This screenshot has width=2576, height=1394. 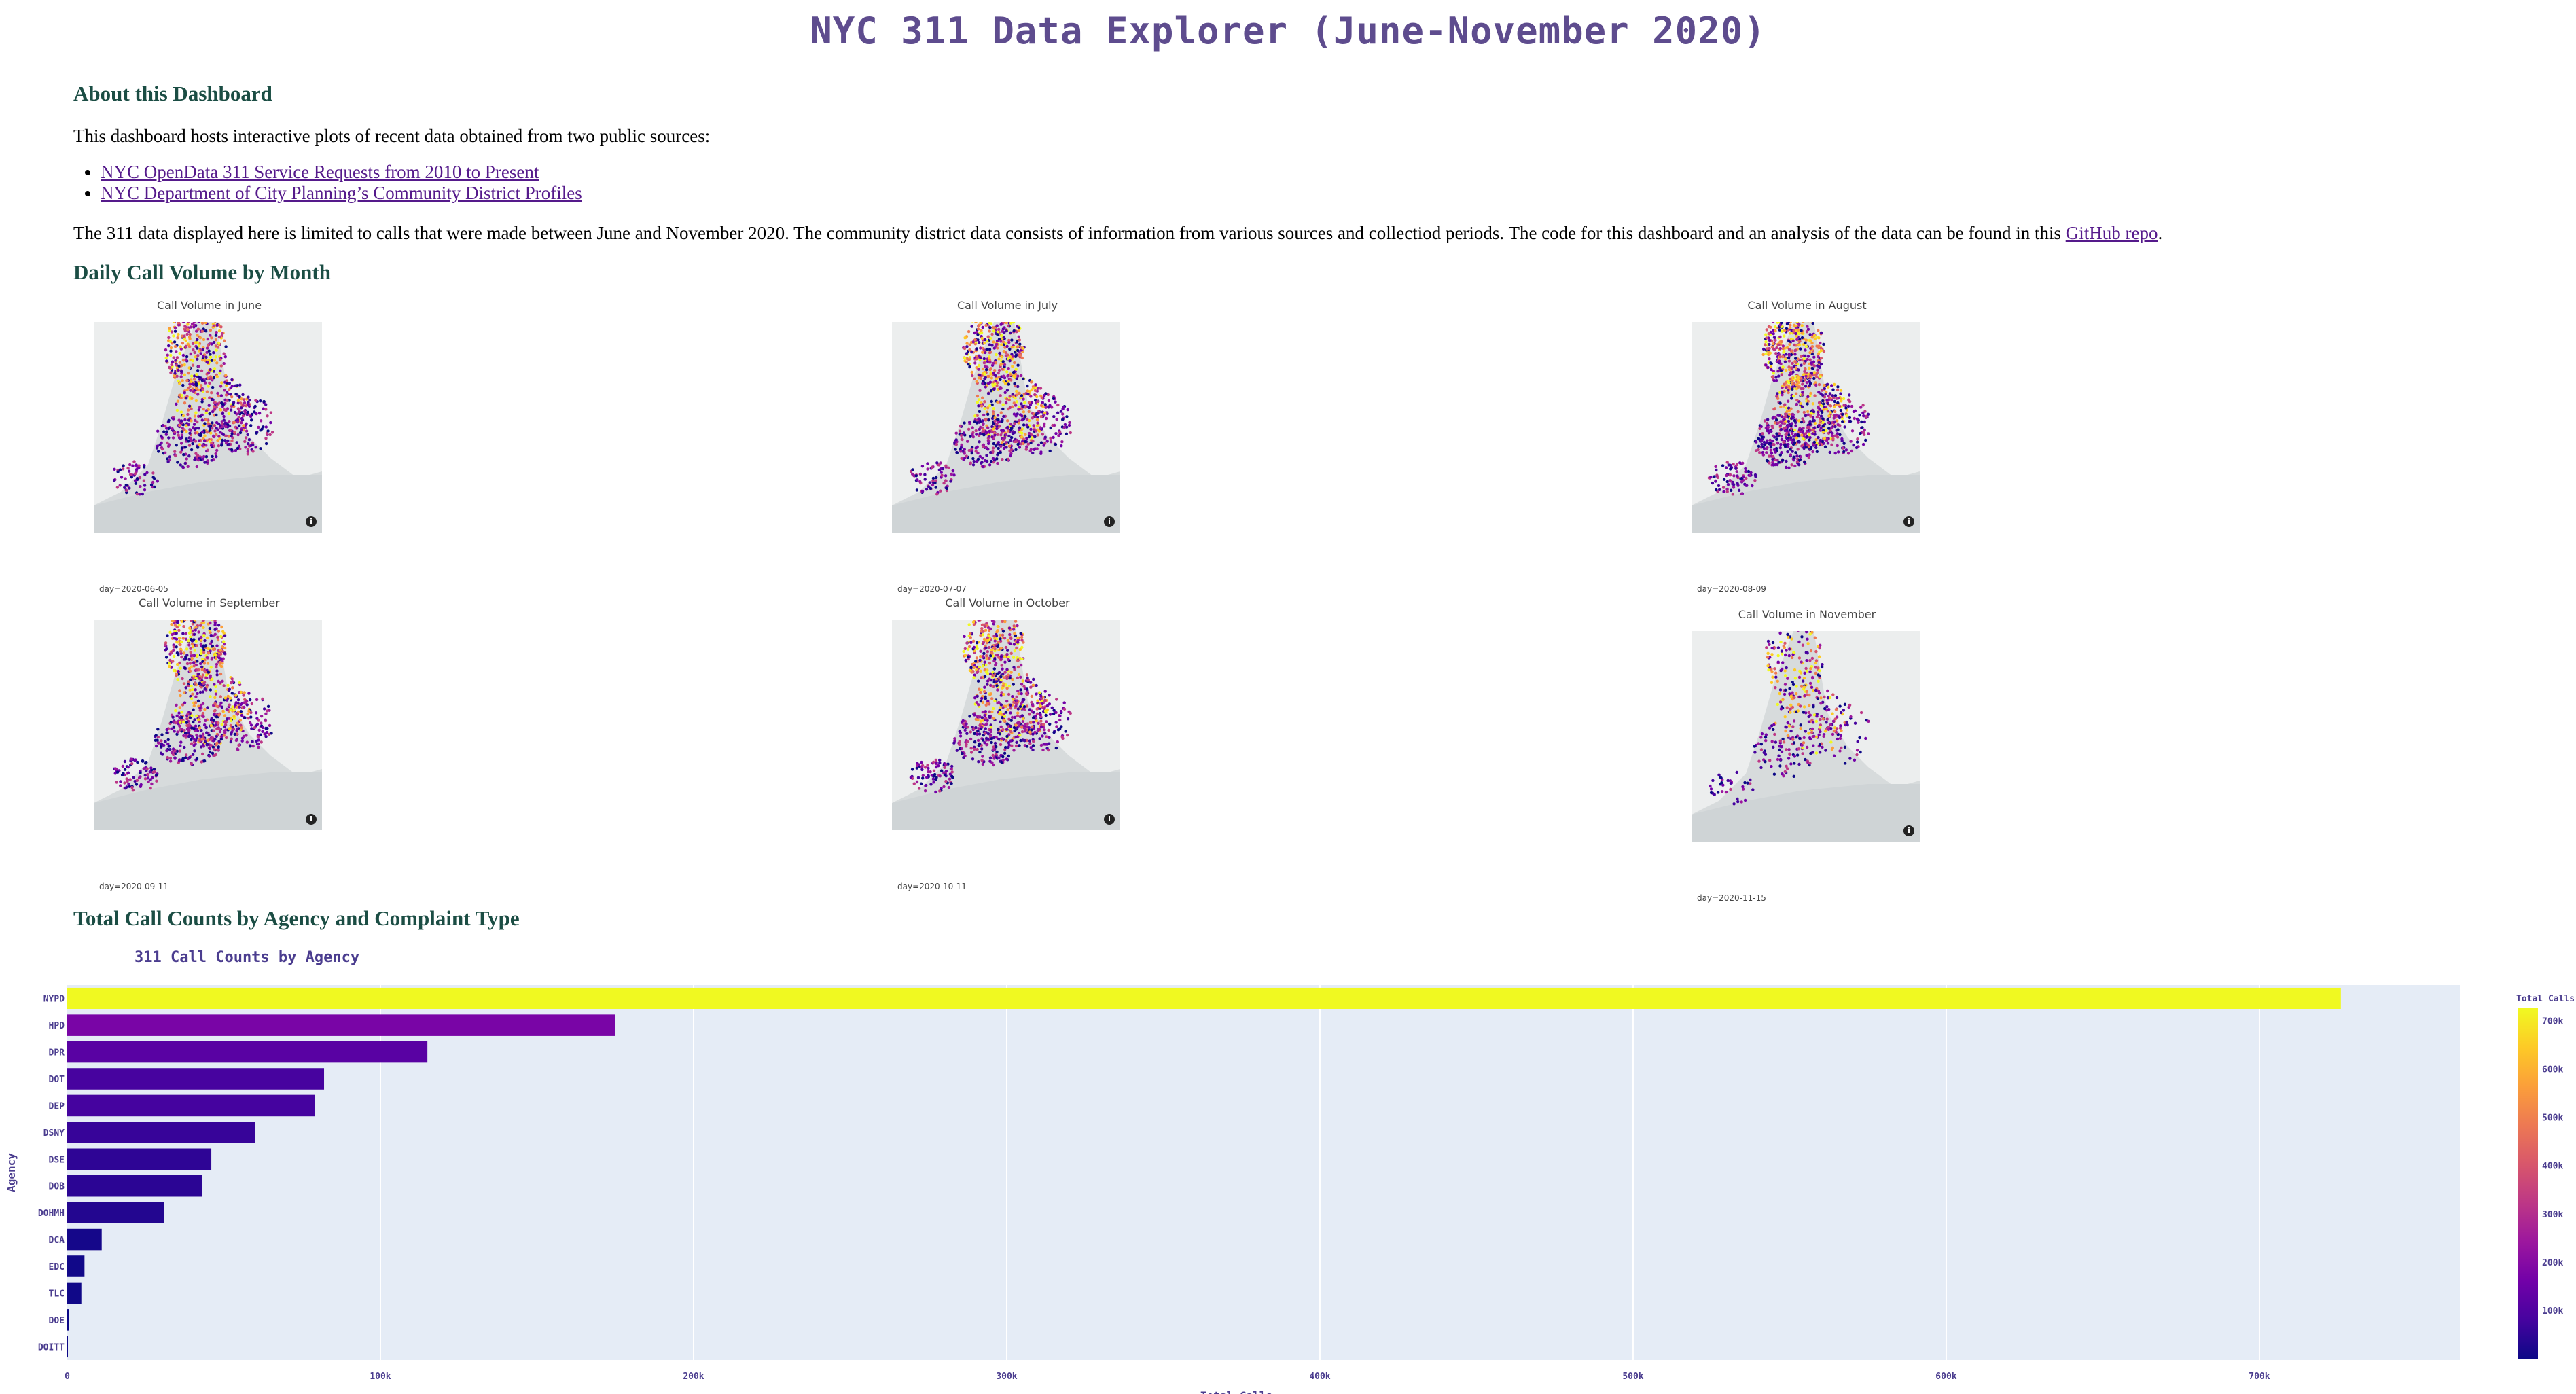 What do you see at coordinates (2111, 233) in the screenshot?
I see `github-repo-link: GitHub repo` at bounding box center [2111, 233].